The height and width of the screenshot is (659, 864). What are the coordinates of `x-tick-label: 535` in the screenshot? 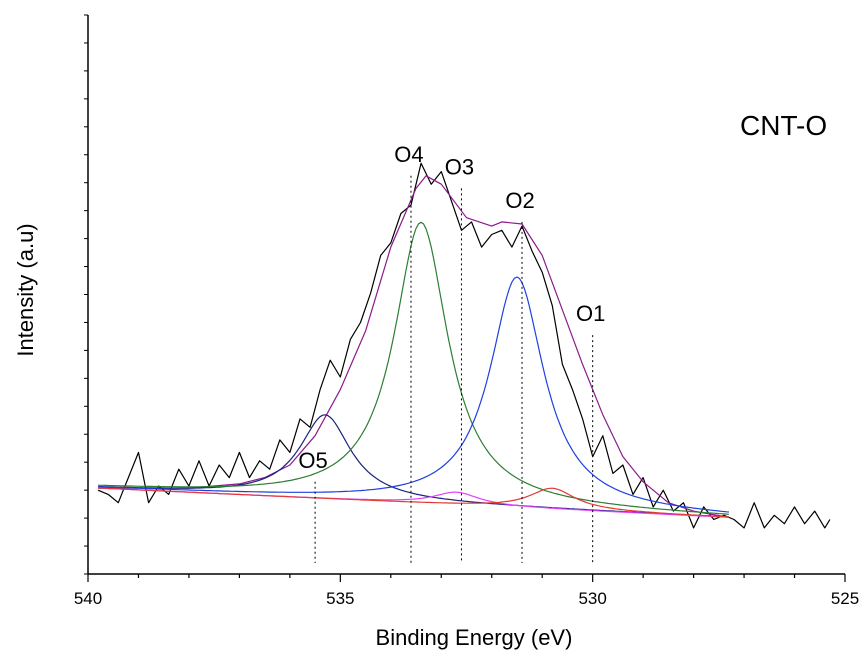 It's located at (340, 598).